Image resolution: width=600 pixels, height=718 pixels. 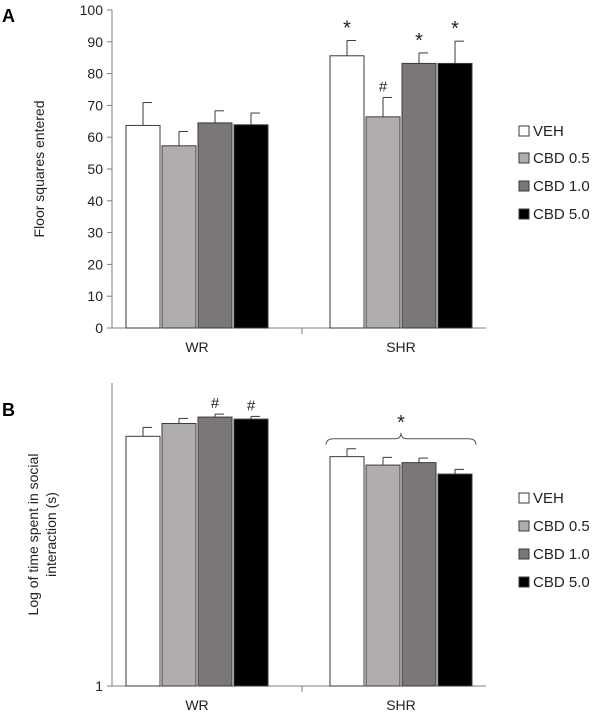 What do you see at coordinates (95, 42) in the screenshot?
I see `y-tick-label: 90` at bounding box center [95, 42].